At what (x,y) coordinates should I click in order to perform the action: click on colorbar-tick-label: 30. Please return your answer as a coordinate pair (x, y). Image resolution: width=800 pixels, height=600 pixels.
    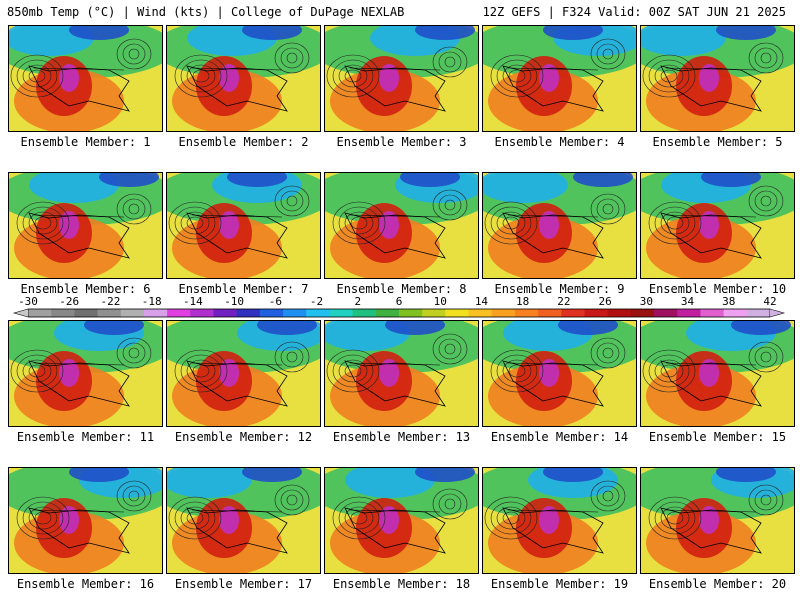
    Looking at the image, I should click on (646, 301).